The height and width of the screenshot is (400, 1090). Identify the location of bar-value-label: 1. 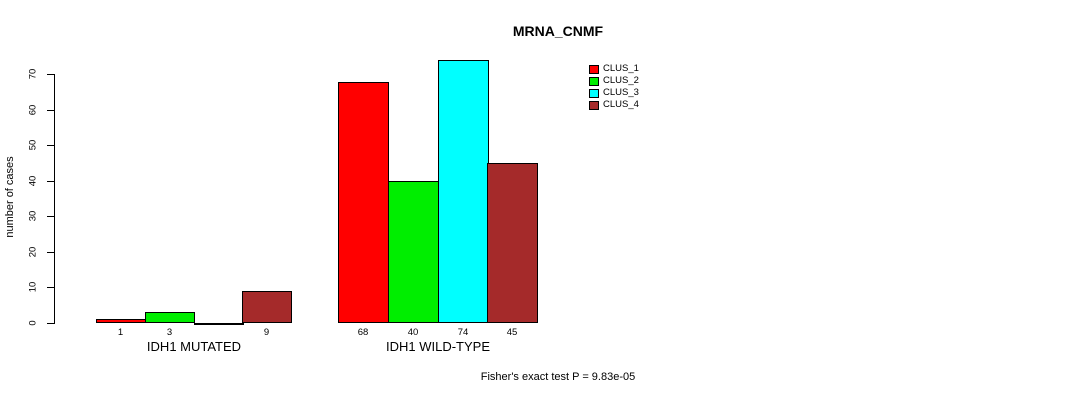
(120, 332).